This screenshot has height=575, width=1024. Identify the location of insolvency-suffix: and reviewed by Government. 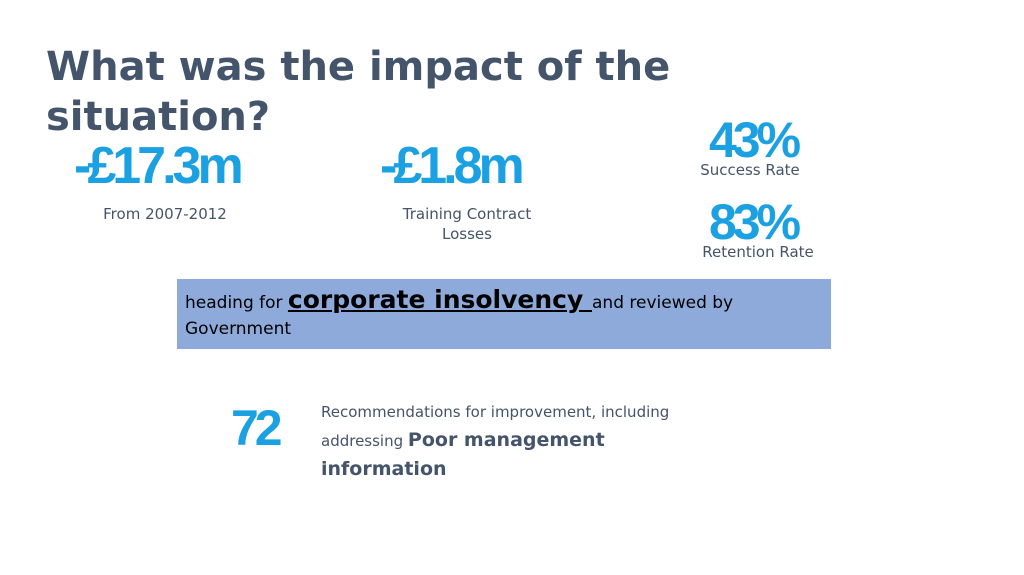
(459, 316).